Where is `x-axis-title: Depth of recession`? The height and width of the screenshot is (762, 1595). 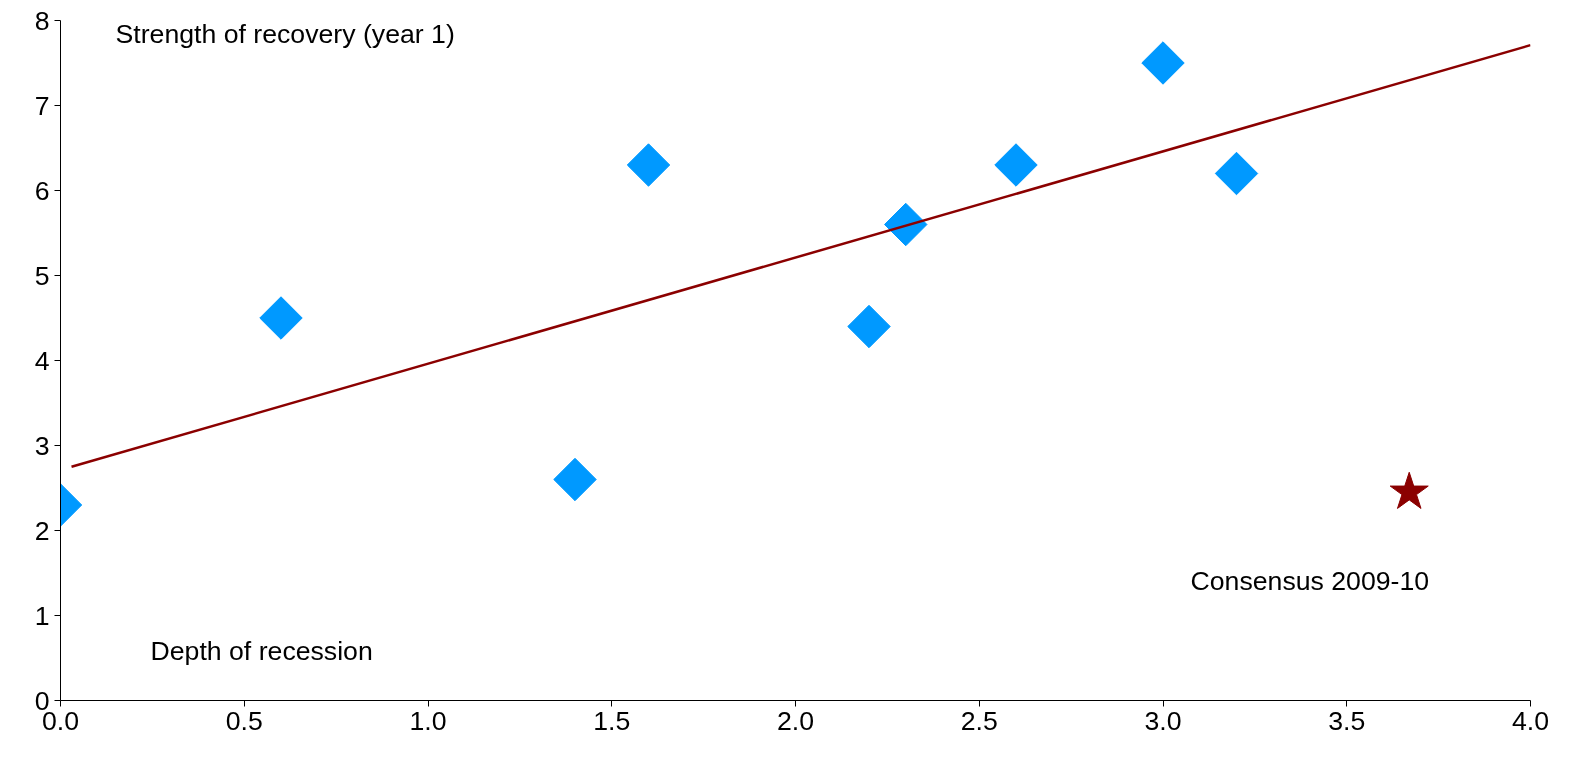 x-axis-title: Depth of recession is located at coordinates (261, 650).